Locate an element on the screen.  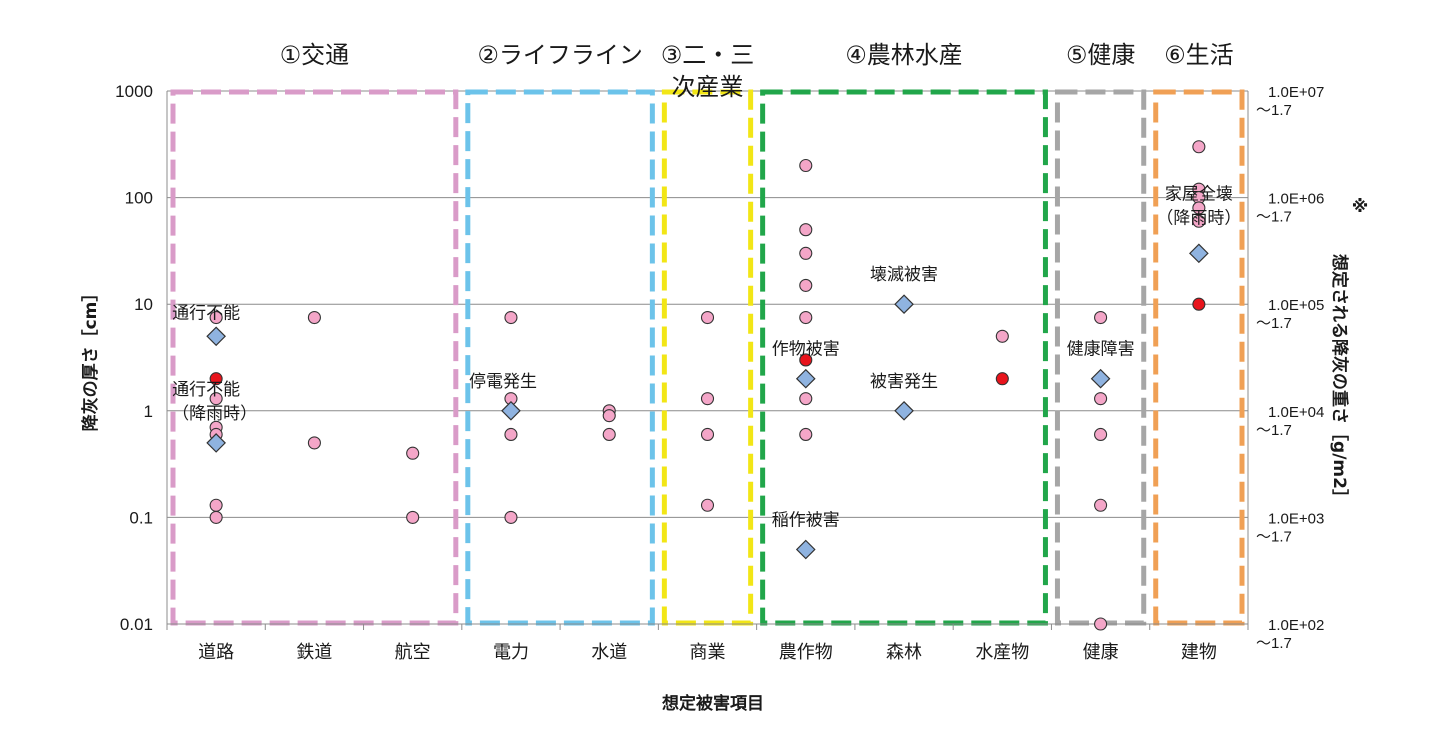
y-tick-label: 100 is located at coordinates (139, 198).